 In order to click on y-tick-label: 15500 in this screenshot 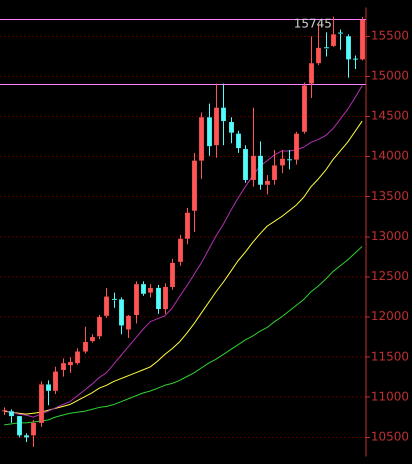, I will do `click(390, 35)`.